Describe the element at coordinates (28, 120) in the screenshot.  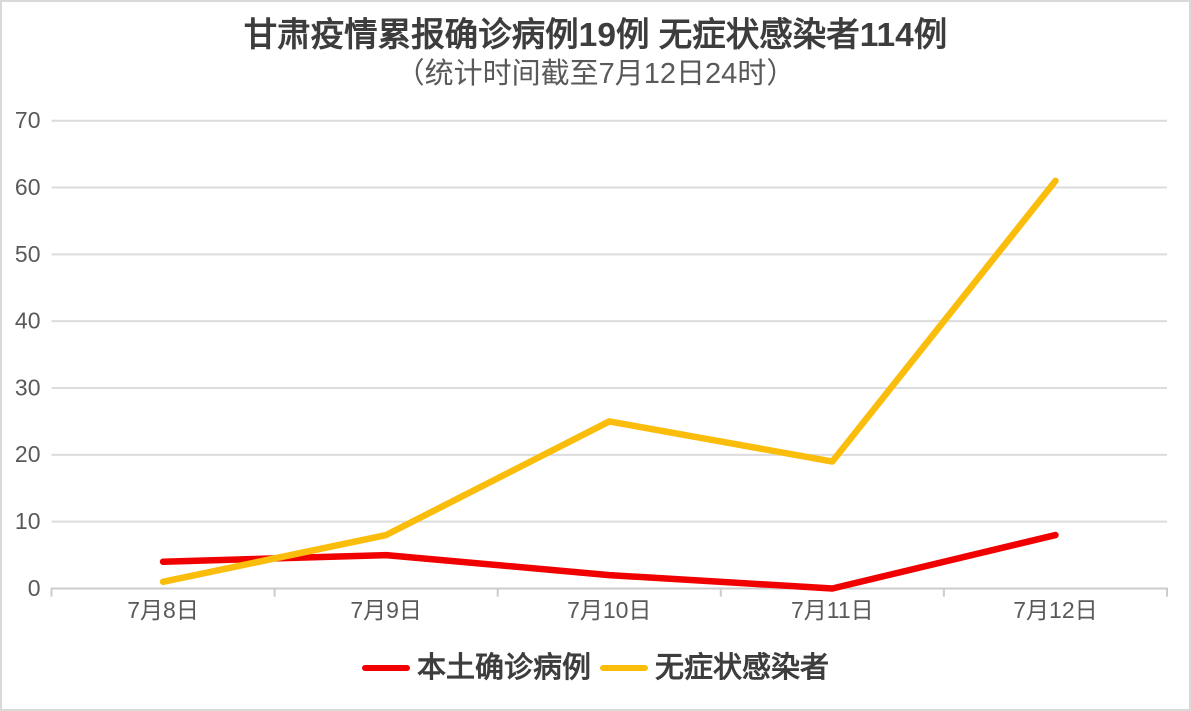
I see `y-axis-label: 70` at that location.